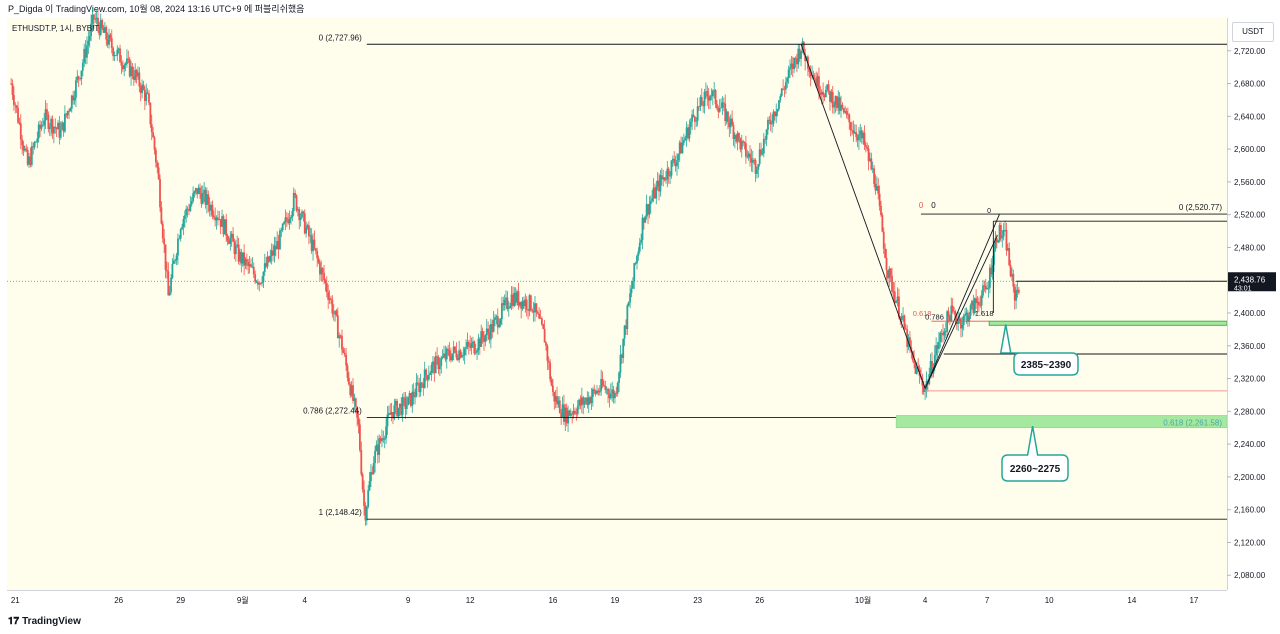 This screenshot has width=1280, height=634. Describe the element at coordinates (617, 600) in the screenshot. I see `time-axis` at that location.